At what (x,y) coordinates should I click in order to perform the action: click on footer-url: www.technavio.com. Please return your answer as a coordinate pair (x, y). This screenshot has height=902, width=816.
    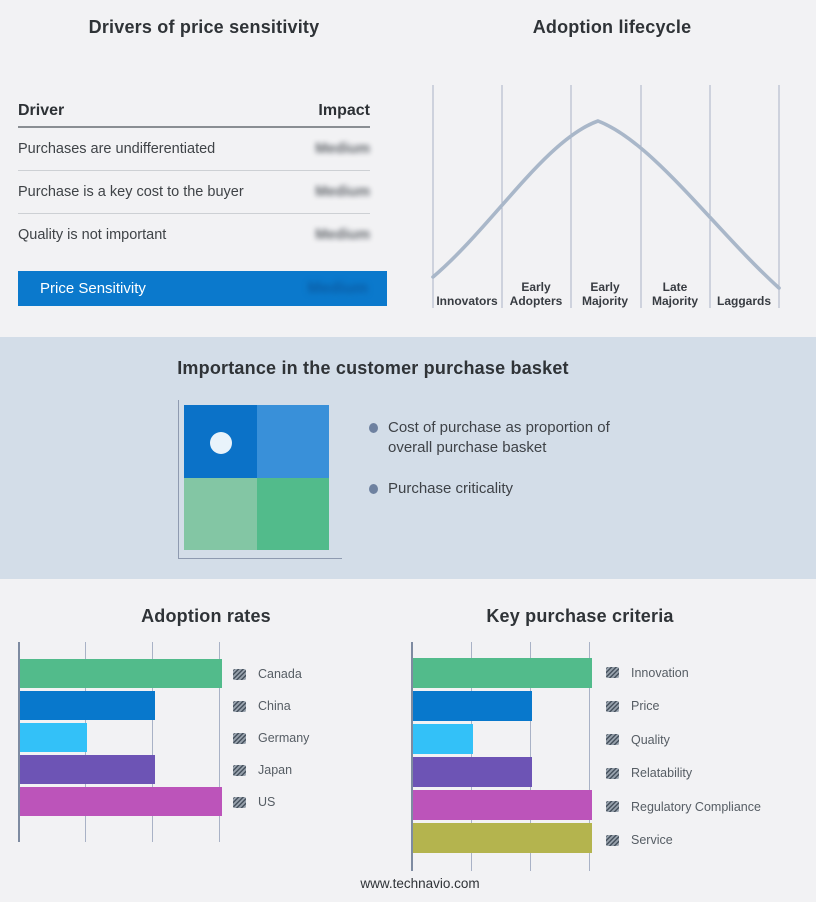
    Looking at the image, I should click on (420, 883).